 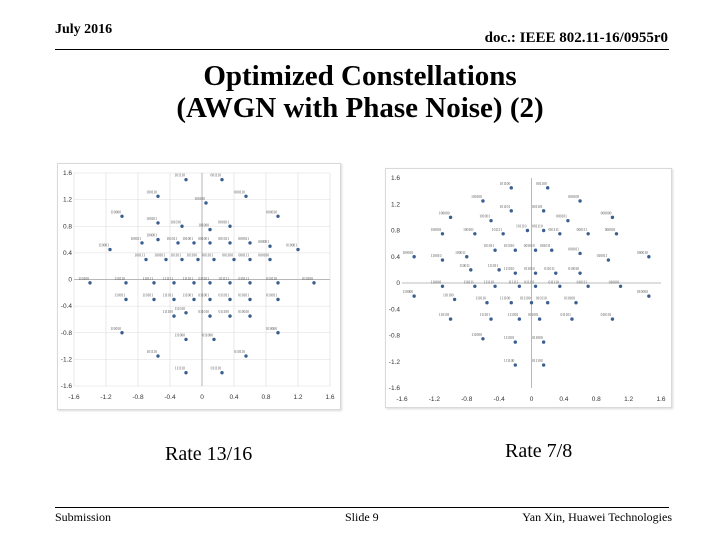 What do you see at coordinates (628, 399) in the screenshot?
I see `rate-7-8-x-tick-label: 1.2` at bounding box center [628, 399].